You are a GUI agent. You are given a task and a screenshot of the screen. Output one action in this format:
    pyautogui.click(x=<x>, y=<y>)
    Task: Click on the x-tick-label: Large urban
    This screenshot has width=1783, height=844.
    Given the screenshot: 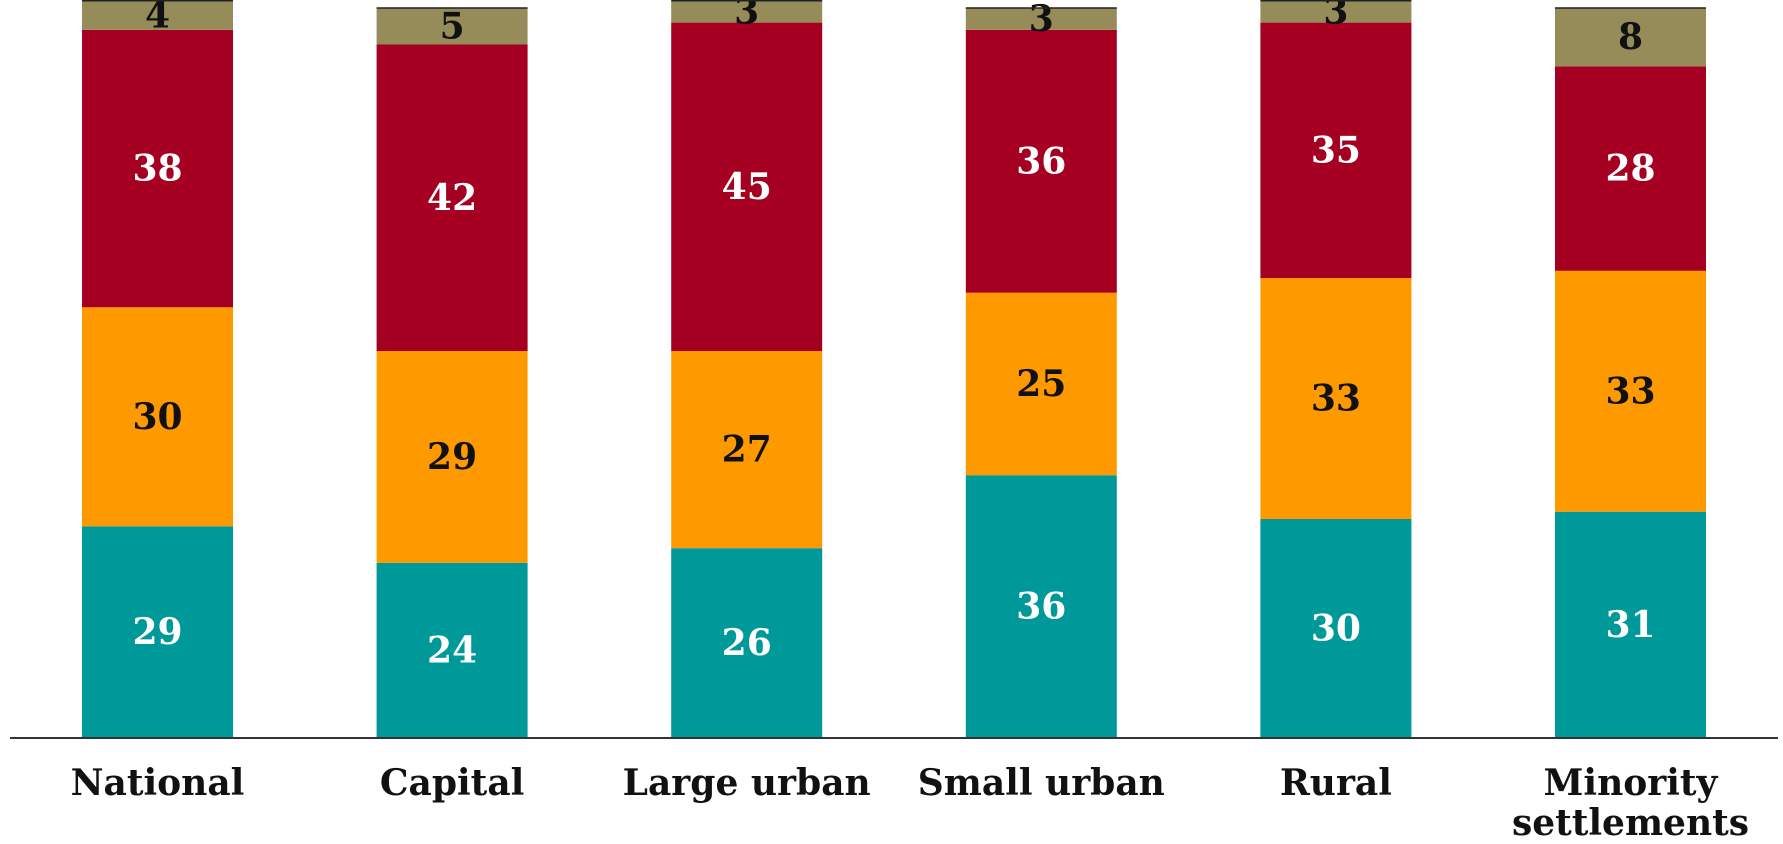 What is the action you would take?
    pyautogui.click(x=747, y=783)
    